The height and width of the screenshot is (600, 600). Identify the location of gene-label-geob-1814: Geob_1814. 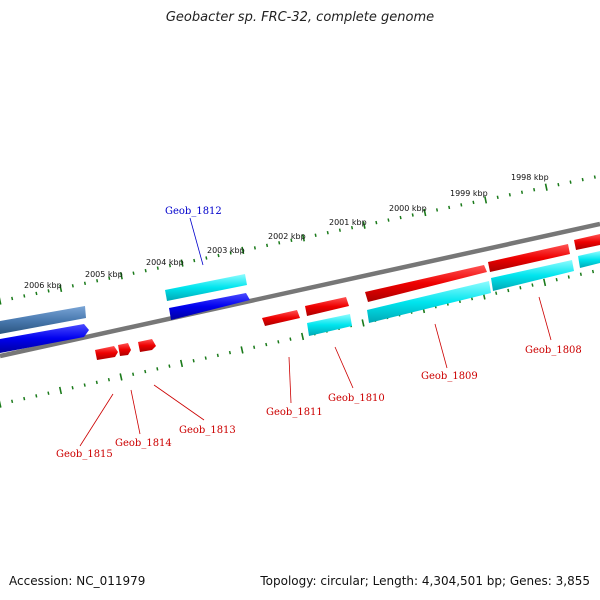
(143, 443).